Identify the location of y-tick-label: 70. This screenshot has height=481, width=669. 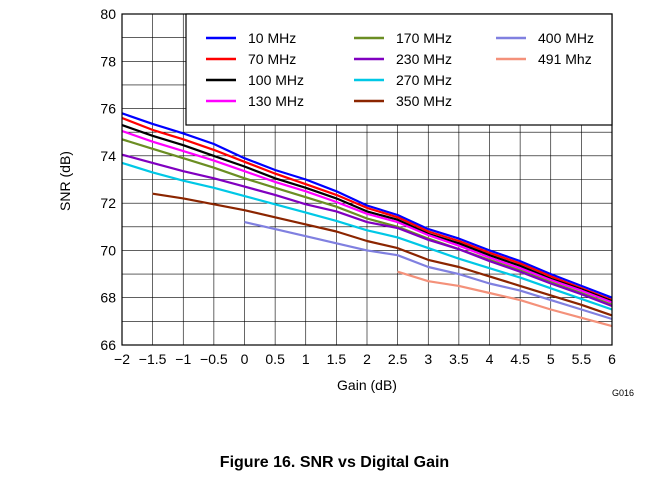
(108, 250).